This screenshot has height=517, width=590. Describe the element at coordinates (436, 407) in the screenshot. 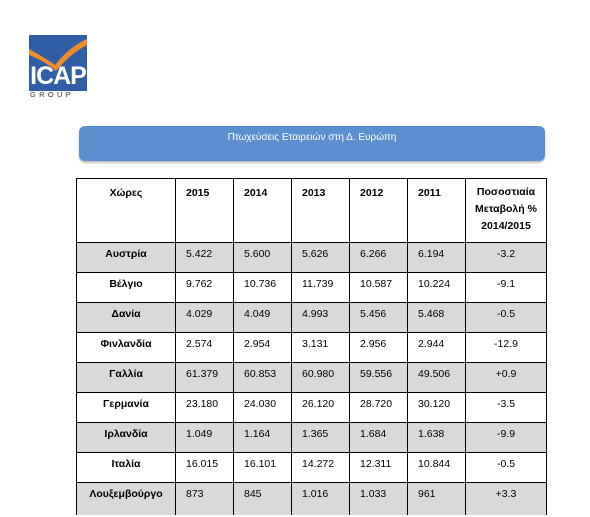

I see `value-cell-2011: 30.120` at that location.